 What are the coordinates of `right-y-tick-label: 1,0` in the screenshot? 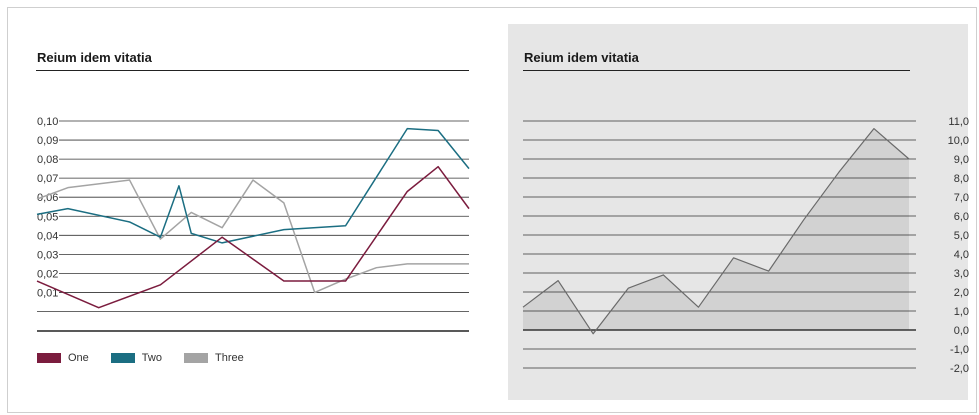 It's located at (961, 312).